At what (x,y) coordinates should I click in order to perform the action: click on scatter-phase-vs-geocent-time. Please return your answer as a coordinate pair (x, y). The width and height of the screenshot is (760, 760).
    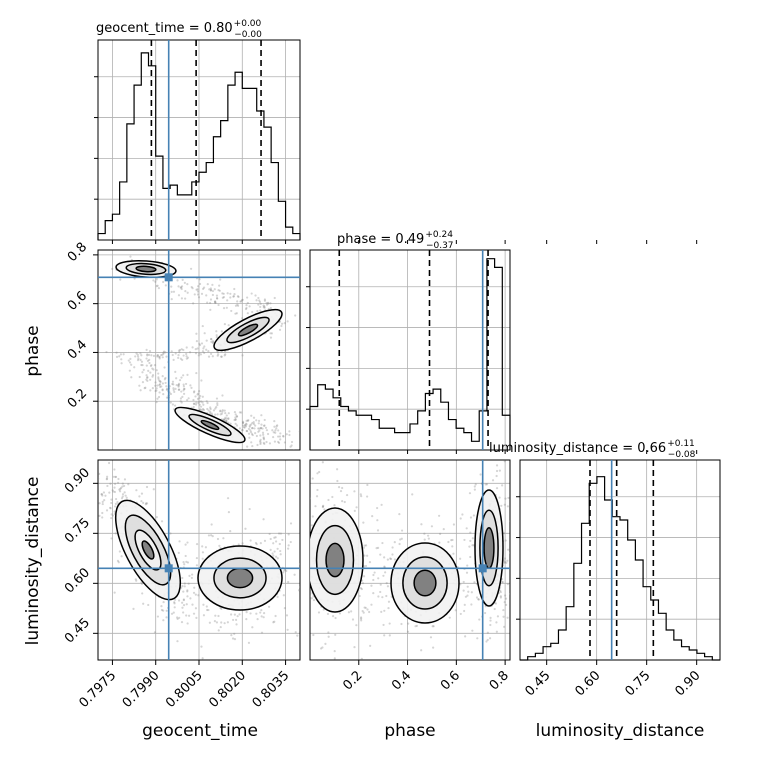
    Looking at the image, I should click on (202, 352).